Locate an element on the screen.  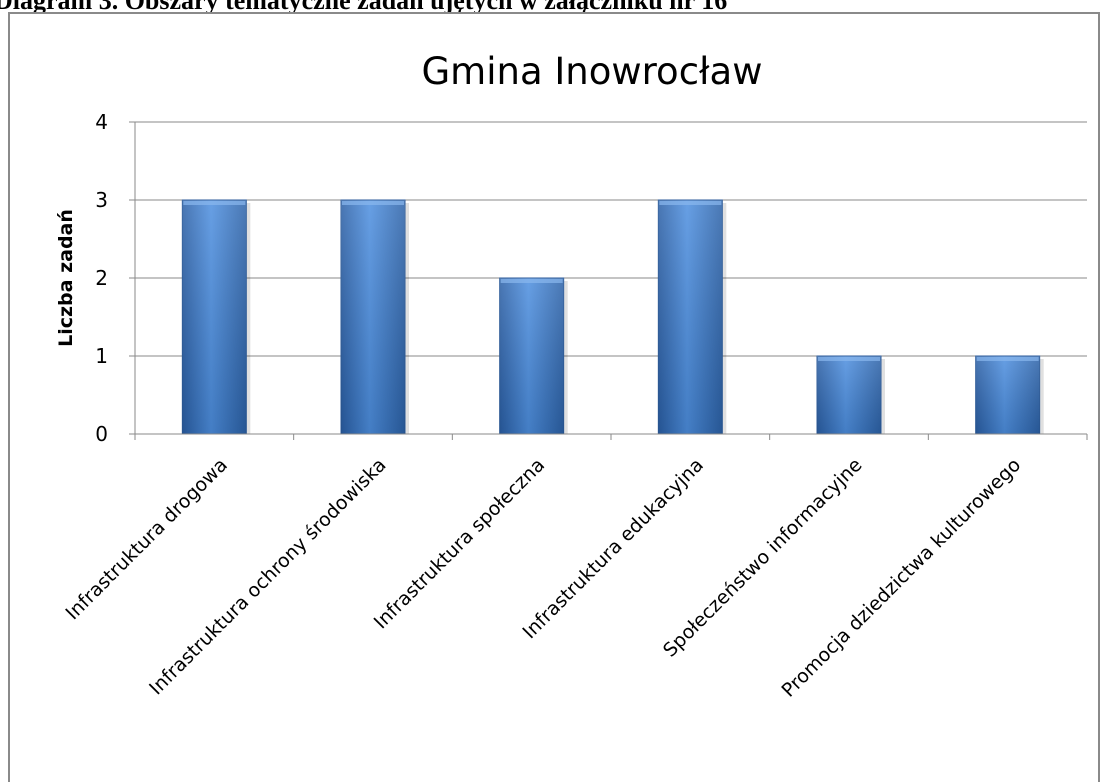
chart-title: Gmina Inowrocław is located at coordinates (592, 71).